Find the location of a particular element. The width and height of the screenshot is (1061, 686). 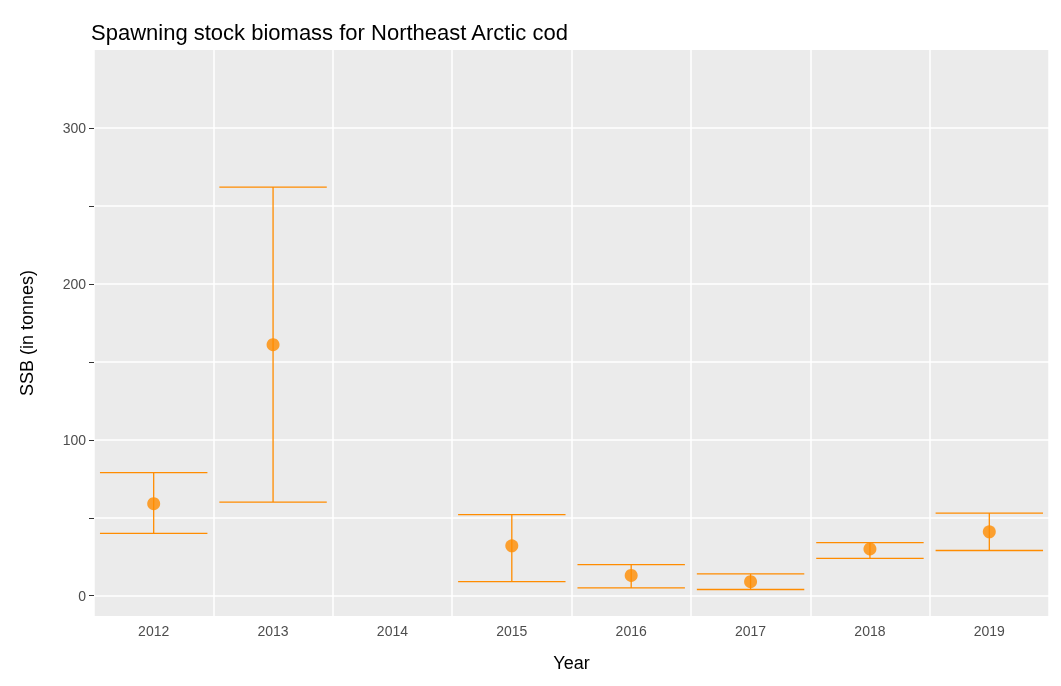

y-tick-label: 0 is located at coordinates (82, 595).